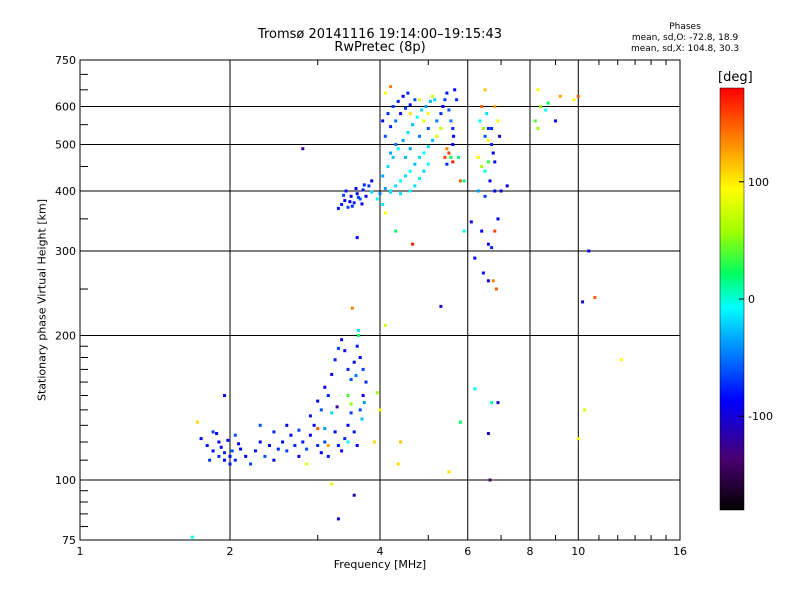 Image resolution: width=800 pixels, height=600 pixels. What do you see at coordinates (756, 299) in the screenshot?
I see `colorbar-axis: 100 0 -100` at bounding box center [756, 299].